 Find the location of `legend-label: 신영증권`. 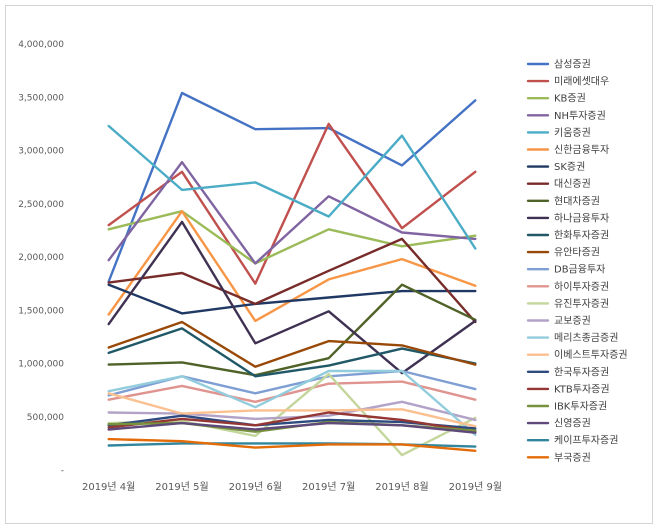

legend-label: 신영증권 is located at coordinates (572, 424).